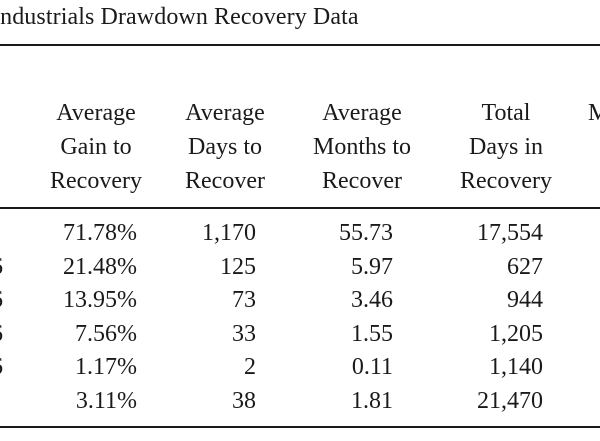  What do you see at coordinates (250, 367) in the screenshot?
I see `cell-average-days: 2` at bounding box center [250, 367].